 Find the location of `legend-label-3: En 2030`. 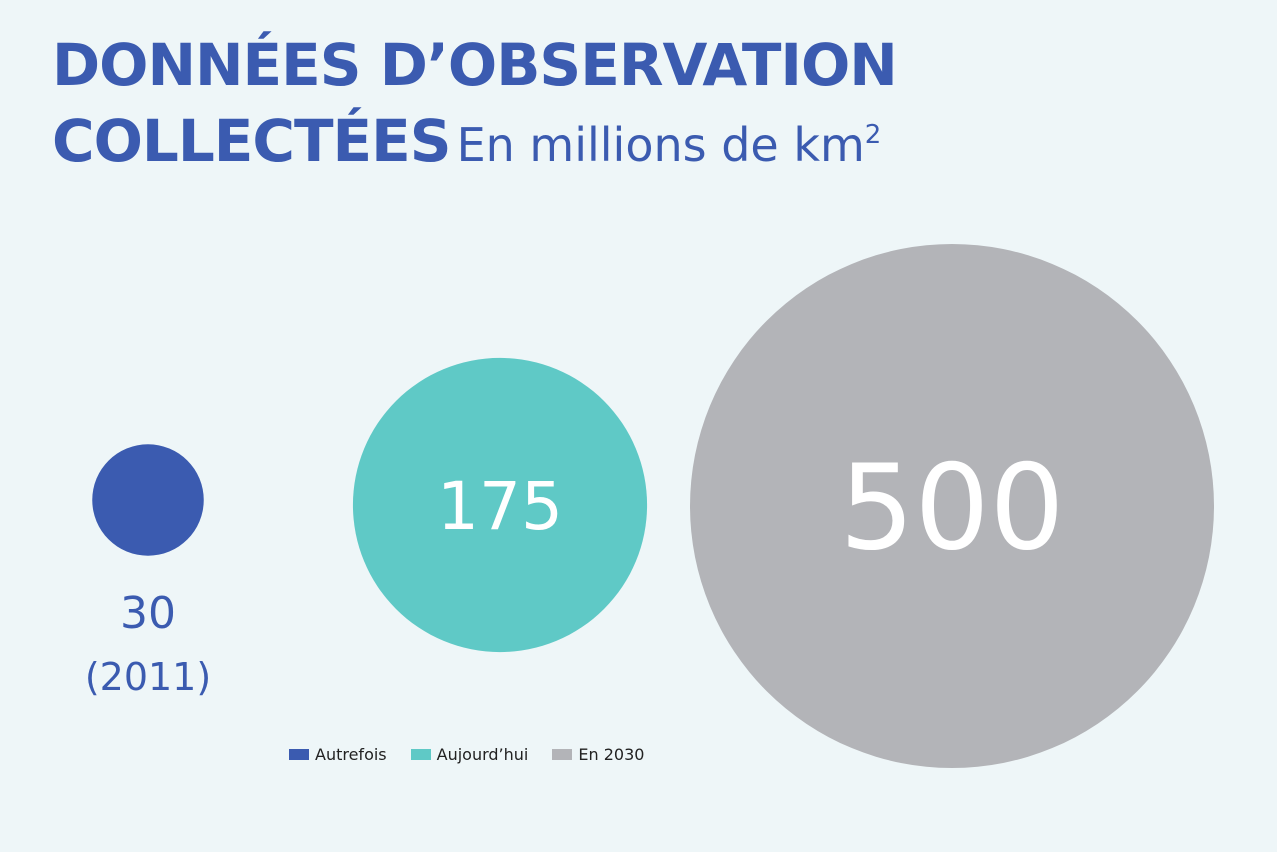

legend-label-3: En 2030 is located at coordinates (611, 754).